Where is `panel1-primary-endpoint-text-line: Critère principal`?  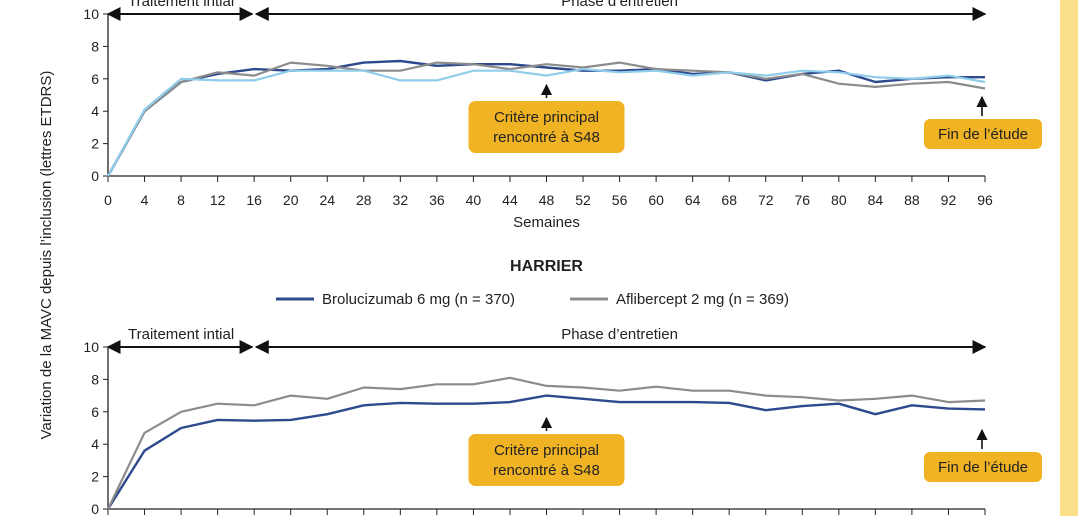
panel1-primary-endpoint-text-line: Critère principal is located at coordinates (546, 117).